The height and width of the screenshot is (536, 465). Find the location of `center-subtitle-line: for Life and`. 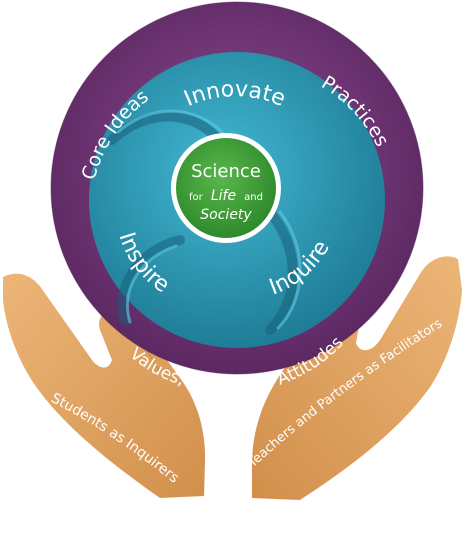

center-subtitle-line: for Life and is located at coordinates (226, 194).